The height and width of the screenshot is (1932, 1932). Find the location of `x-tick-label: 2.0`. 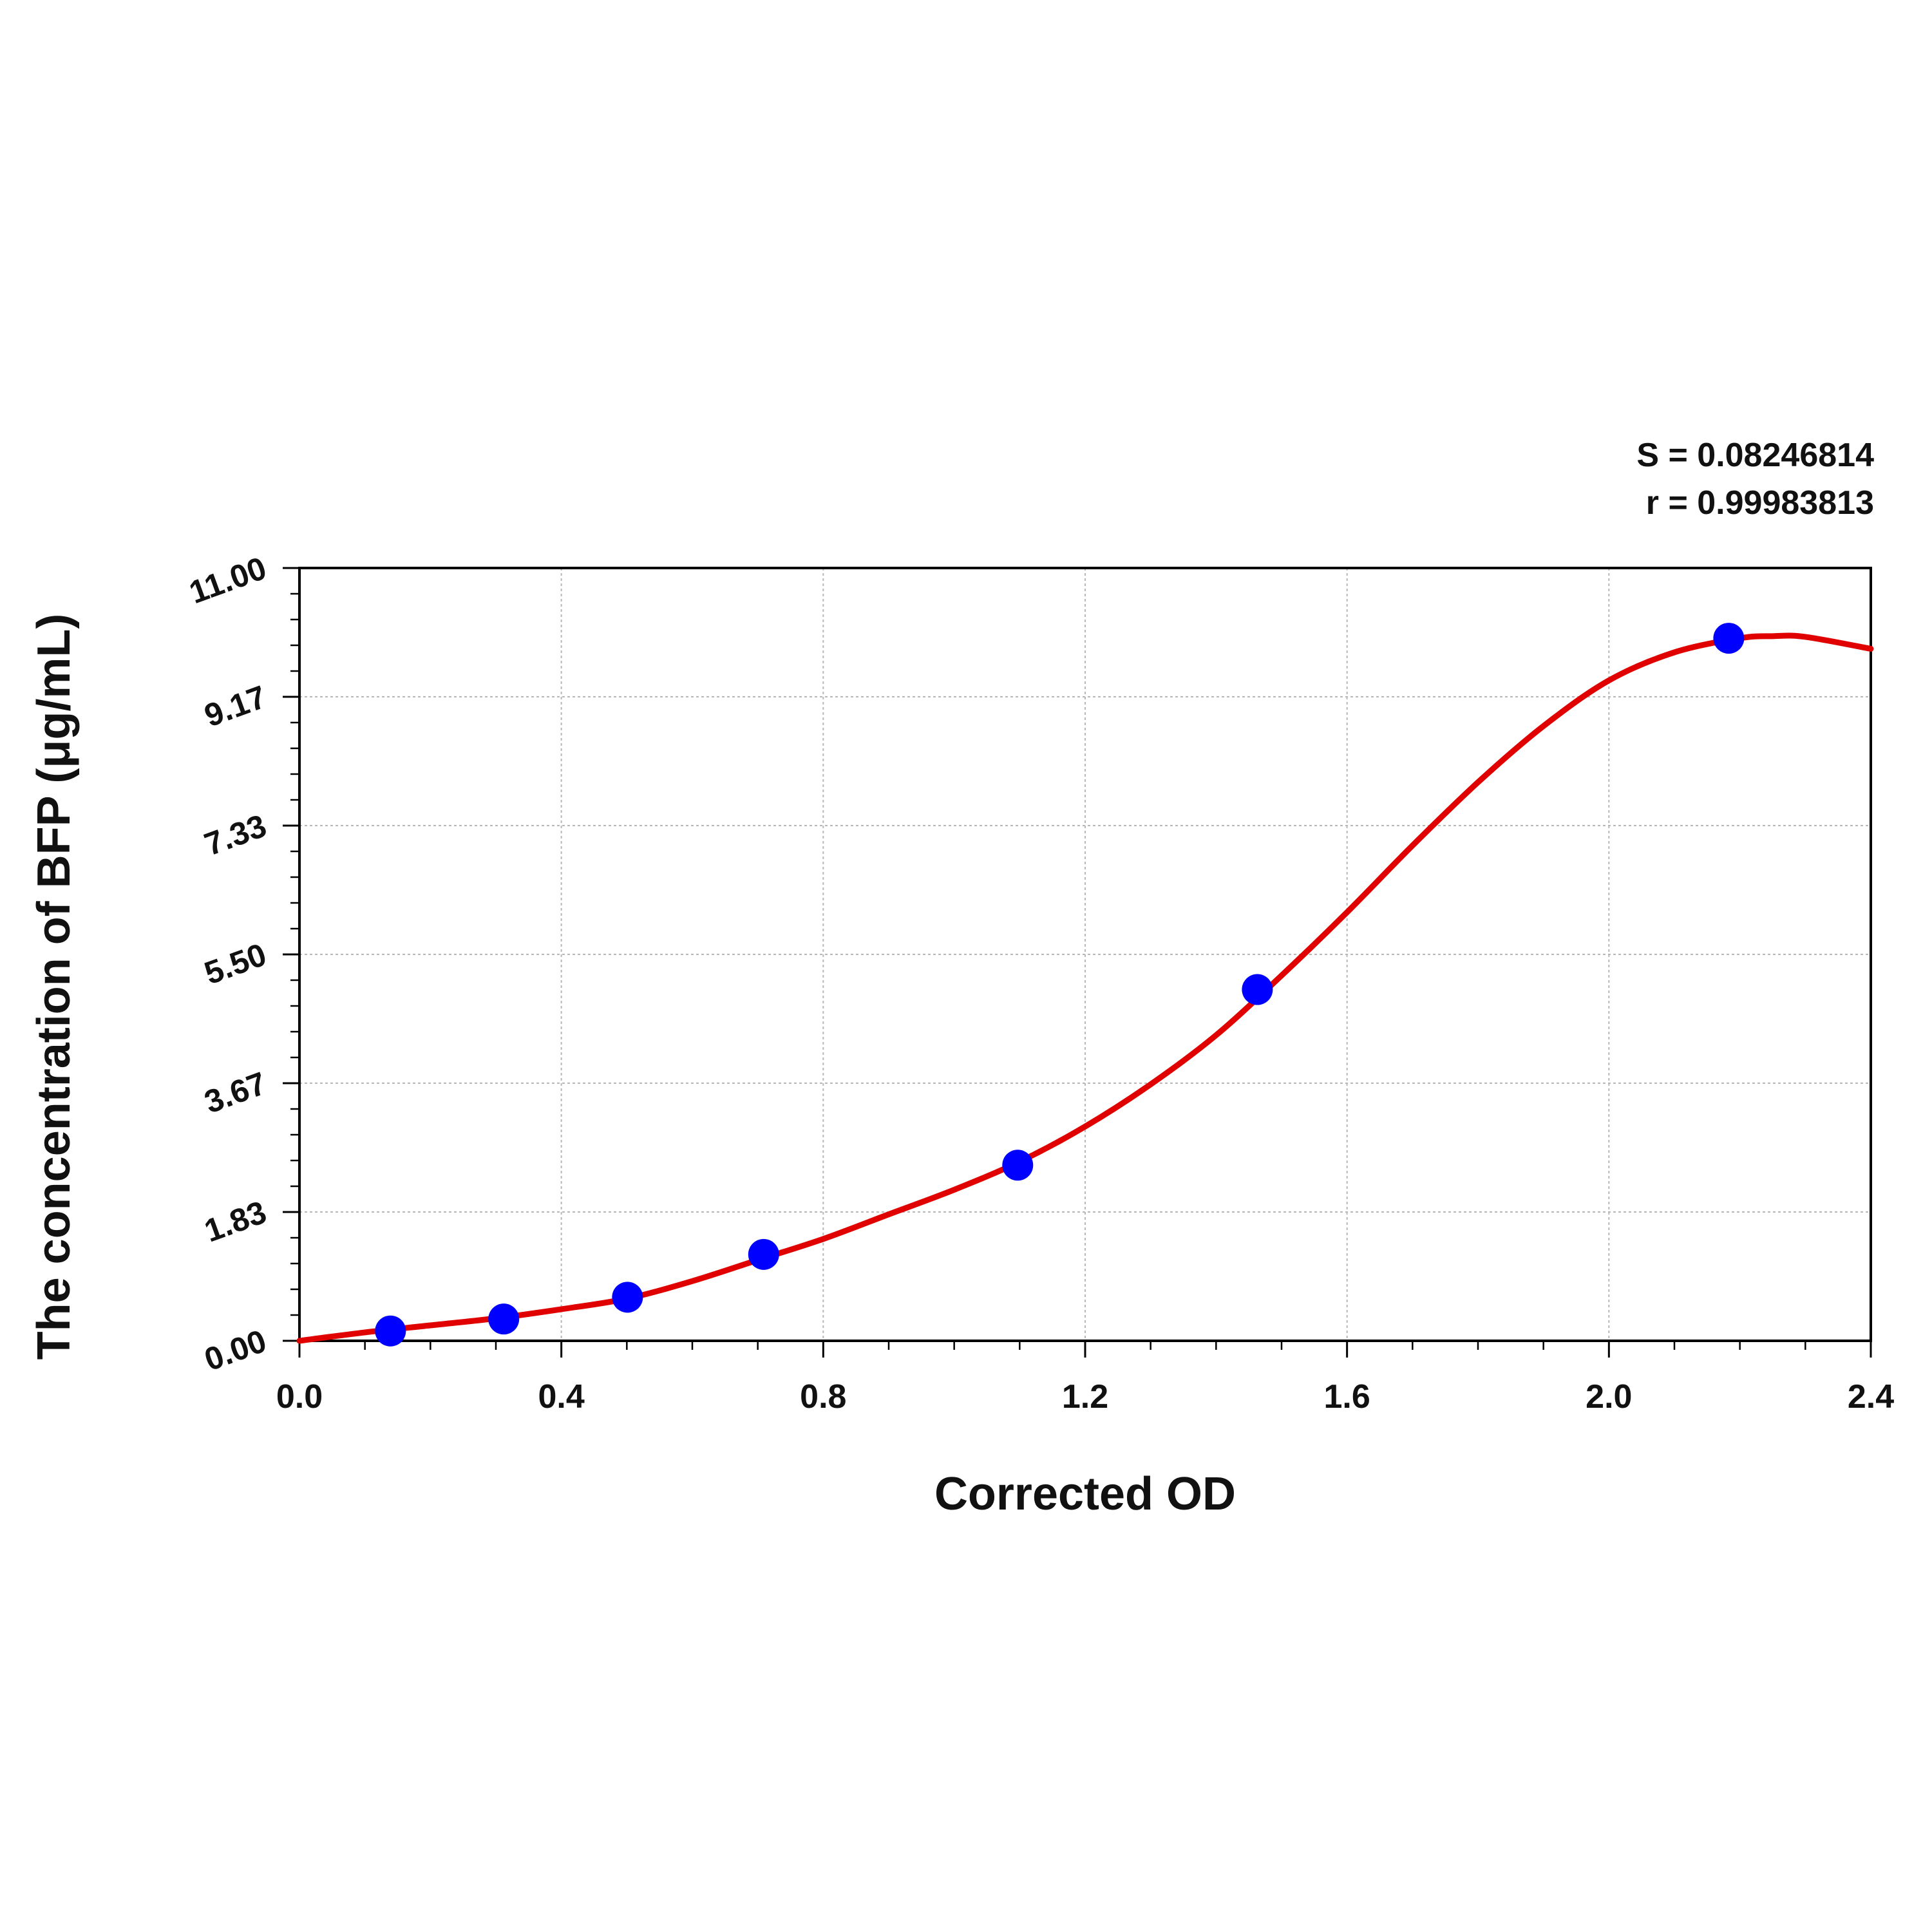

x-tick-label: 2.0 is located at coordinates (1609, 1397).